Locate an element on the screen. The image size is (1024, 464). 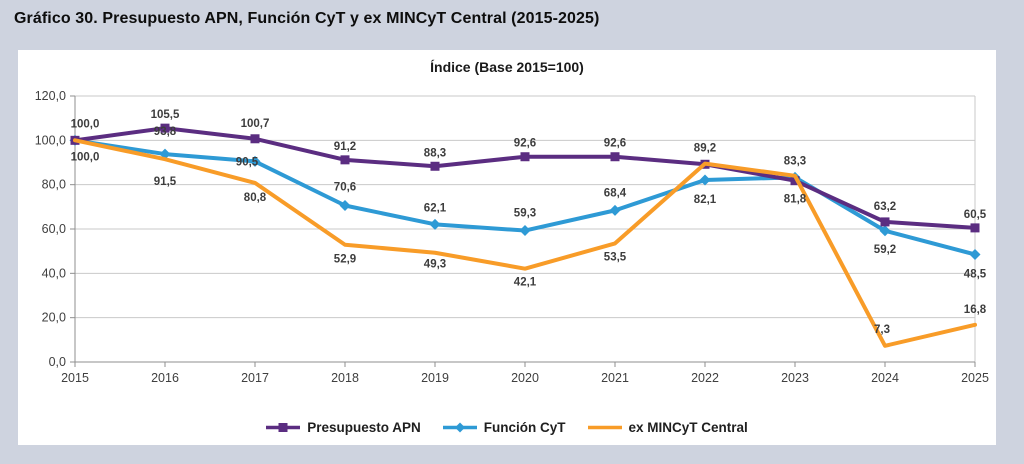
x-axis-label: 2017 is located at coordinates (255, 378).